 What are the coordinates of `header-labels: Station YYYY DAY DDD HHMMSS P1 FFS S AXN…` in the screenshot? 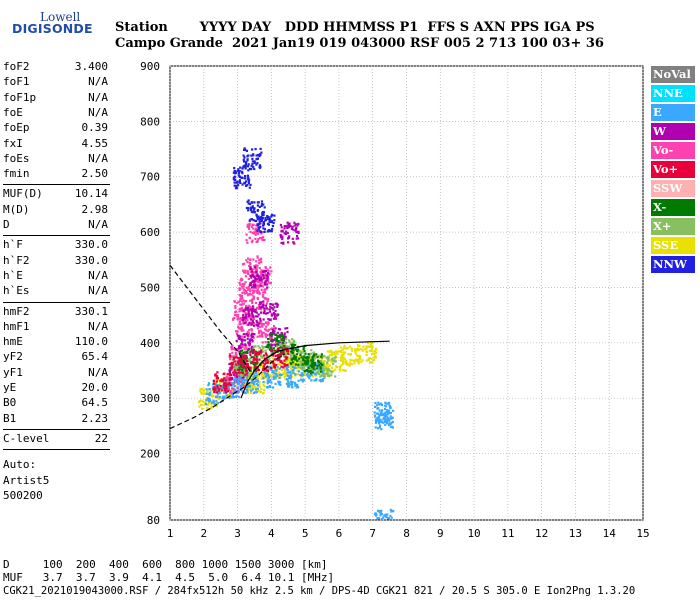 It's located at (355, 27).